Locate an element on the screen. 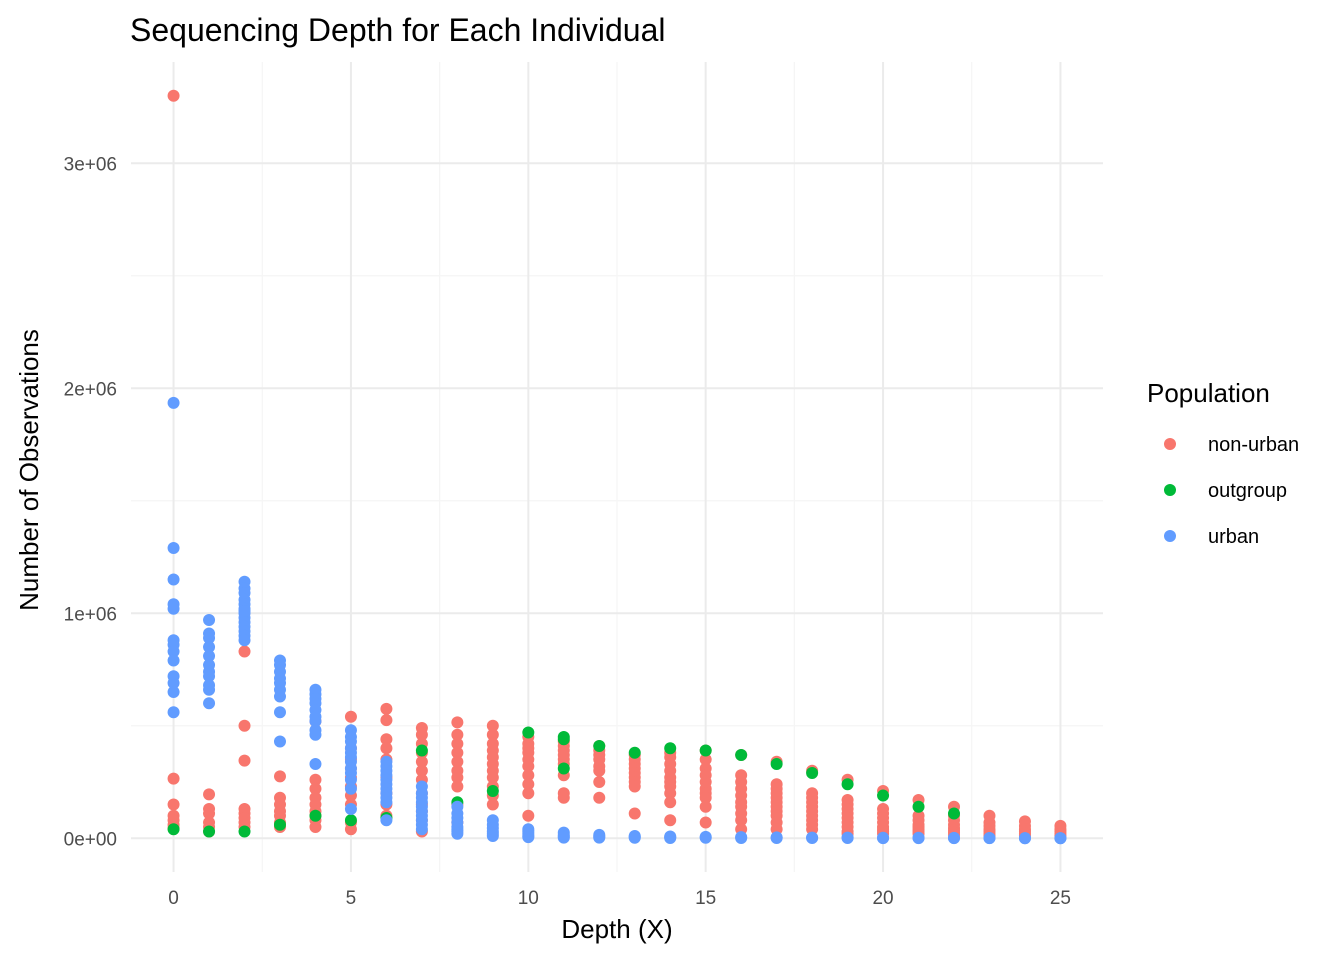  legend: Population non-urban outgroup urban is located at coordinates (1223, 463).